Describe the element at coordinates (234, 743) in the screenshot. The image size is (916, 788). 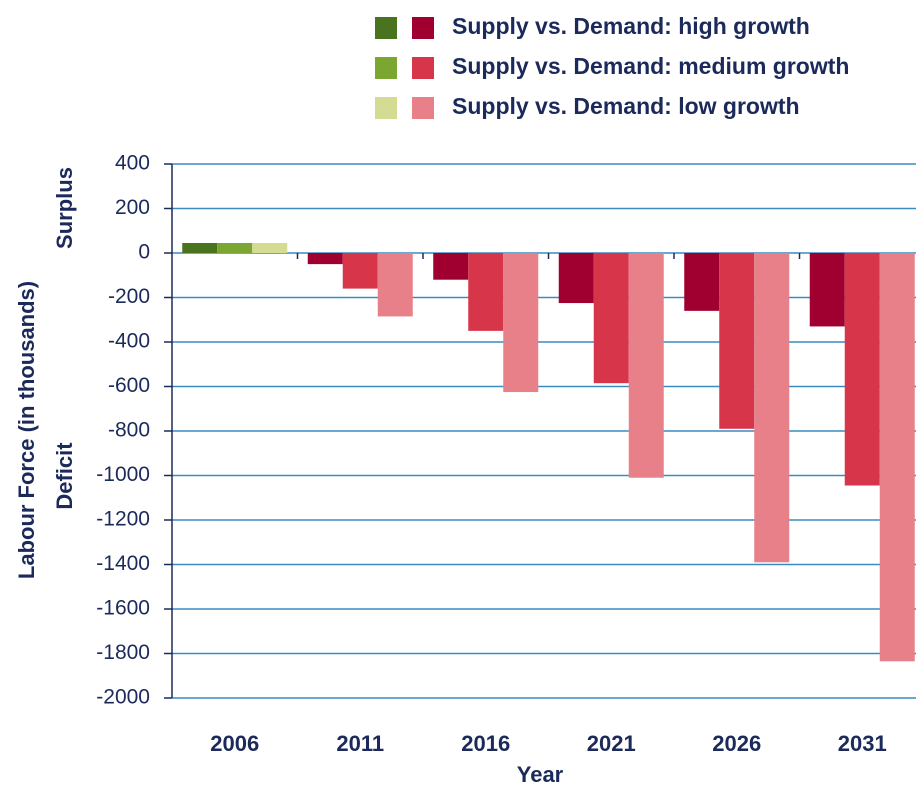
I see `x-tick-label: 2006` at that location.